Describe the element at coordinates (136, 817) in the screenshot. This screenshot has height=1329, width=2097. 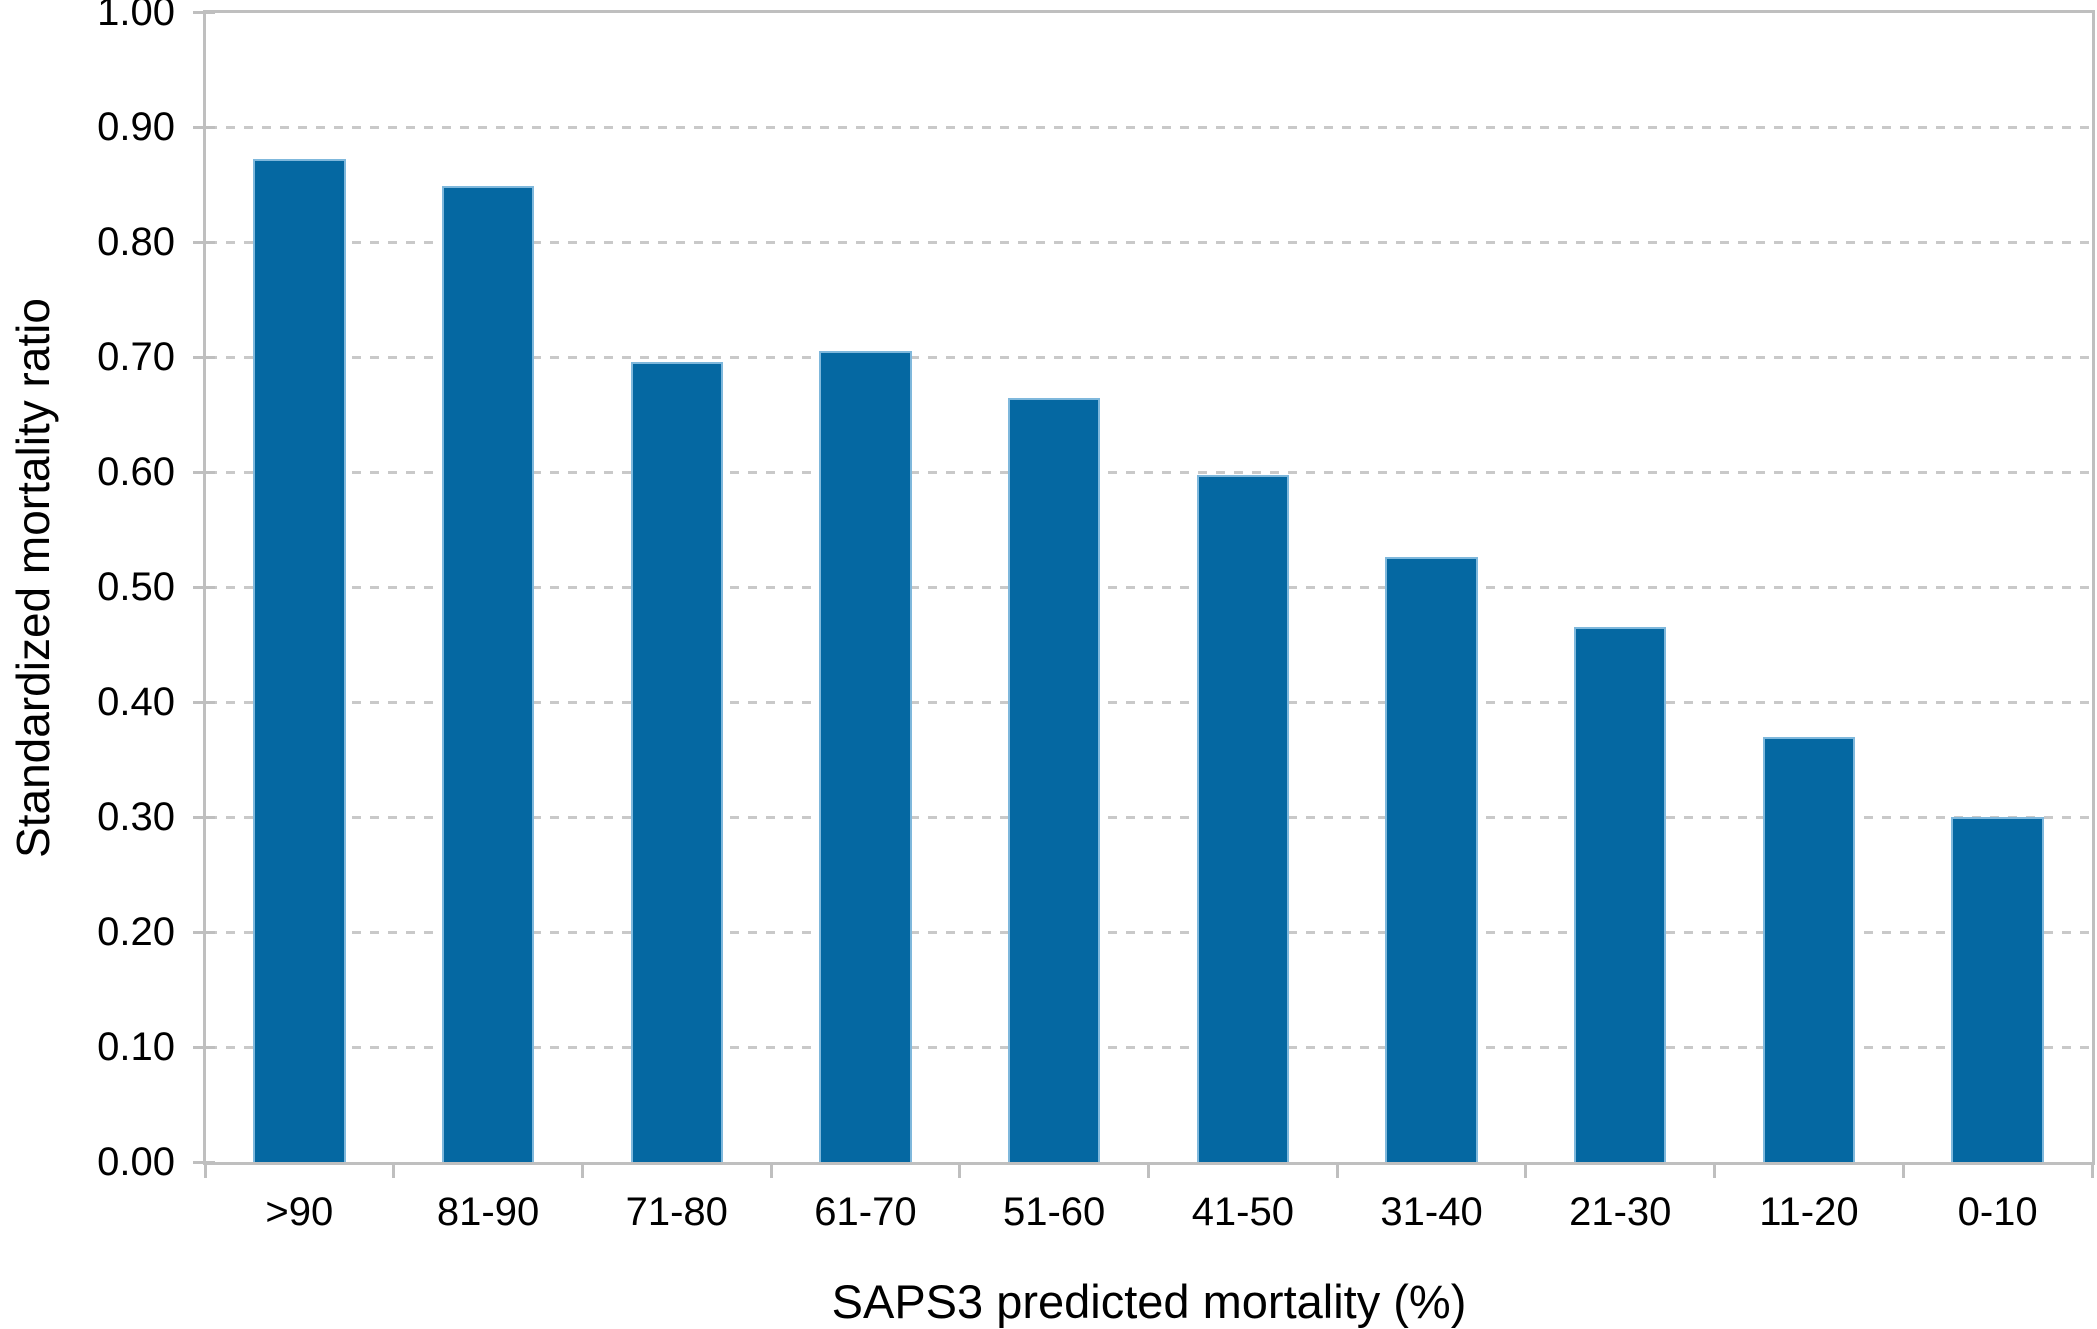
I see `y-axis-tick-label-0.30: 0.30` at that location.